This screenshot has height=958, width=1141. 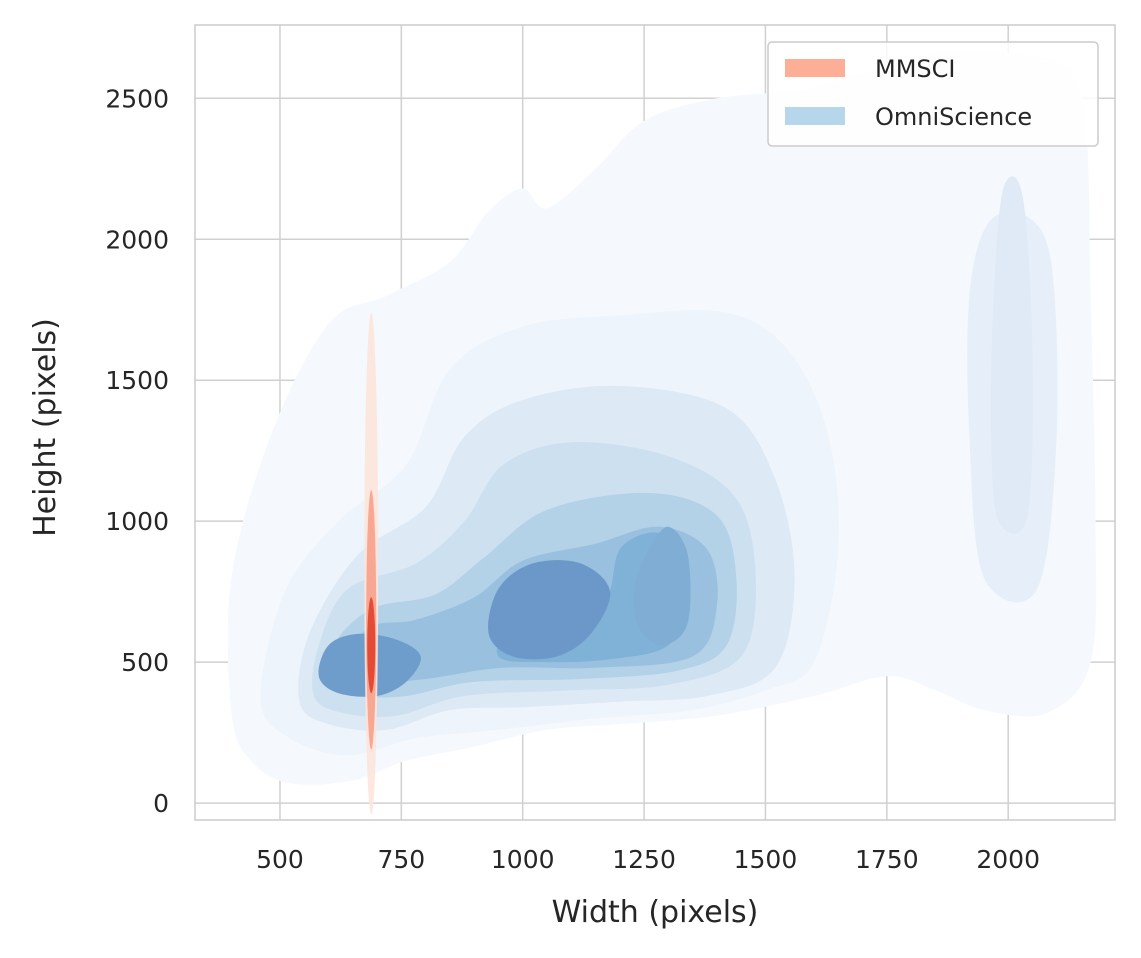 I want to click on y-tick-labels: 0 500 1000 1500 2000 2500, so click(x=137, y=451).